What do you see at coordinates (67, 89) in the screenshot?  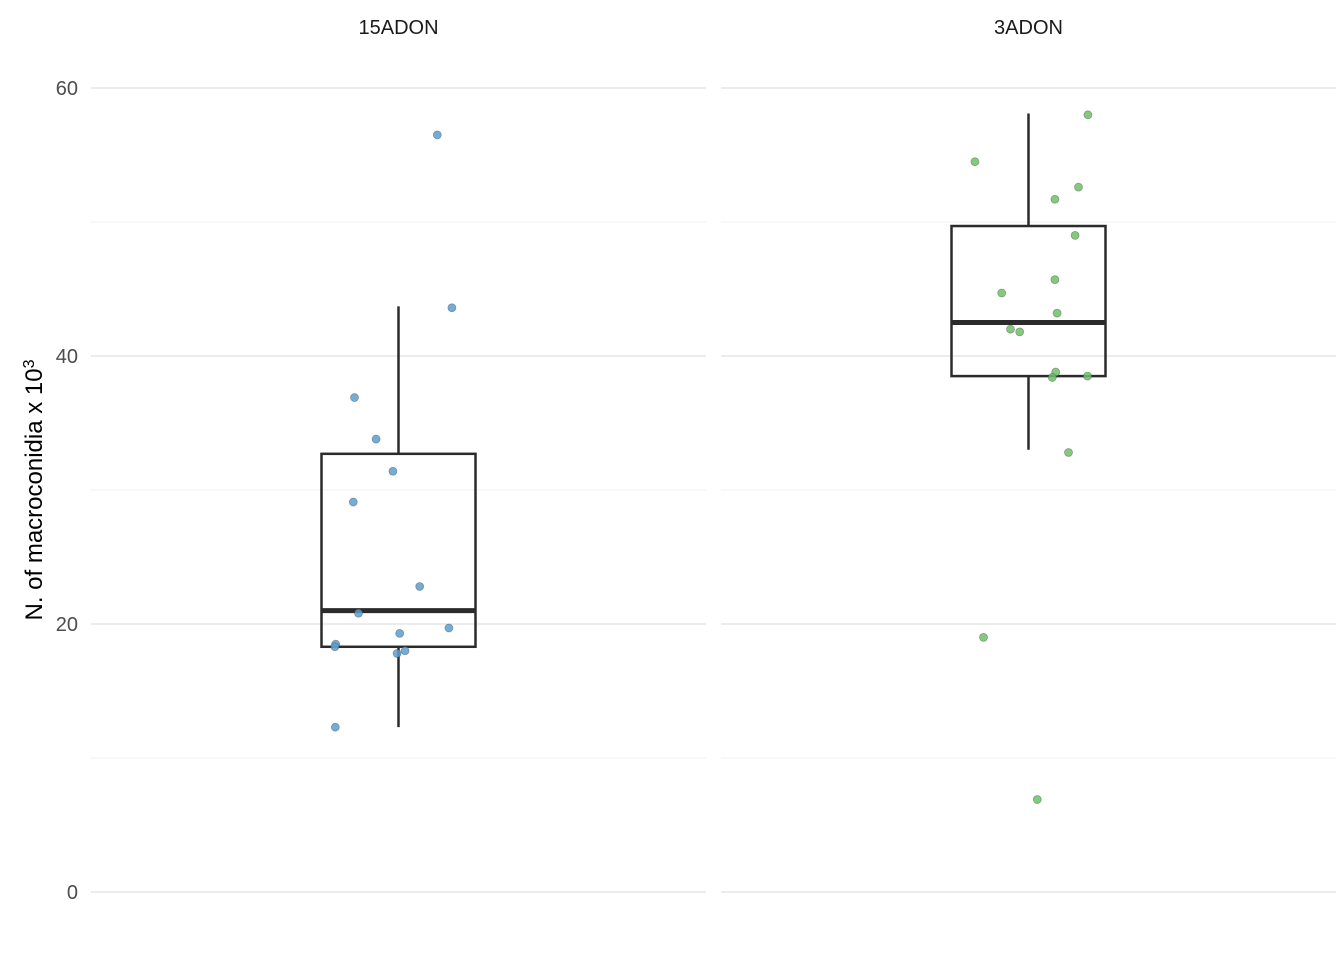 I see `y-tick-label: 60` at bounding box center [67, 89].